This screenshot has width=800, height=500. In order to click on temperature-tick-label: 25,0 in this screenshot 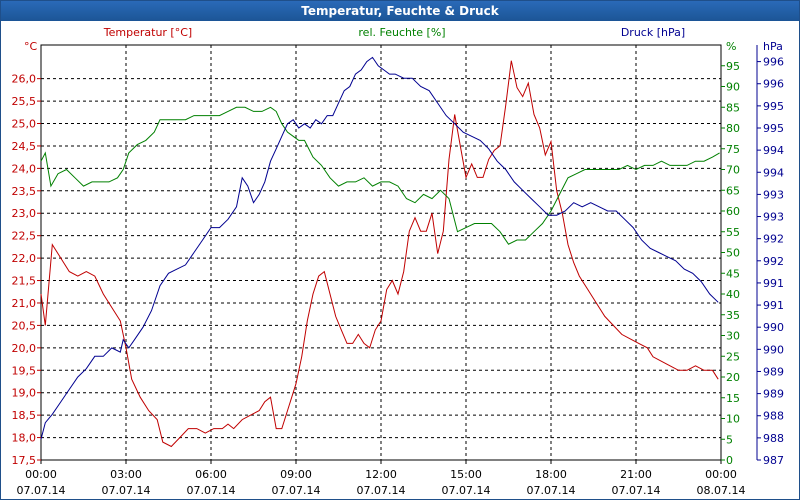, I will do `click(24, 124)`.